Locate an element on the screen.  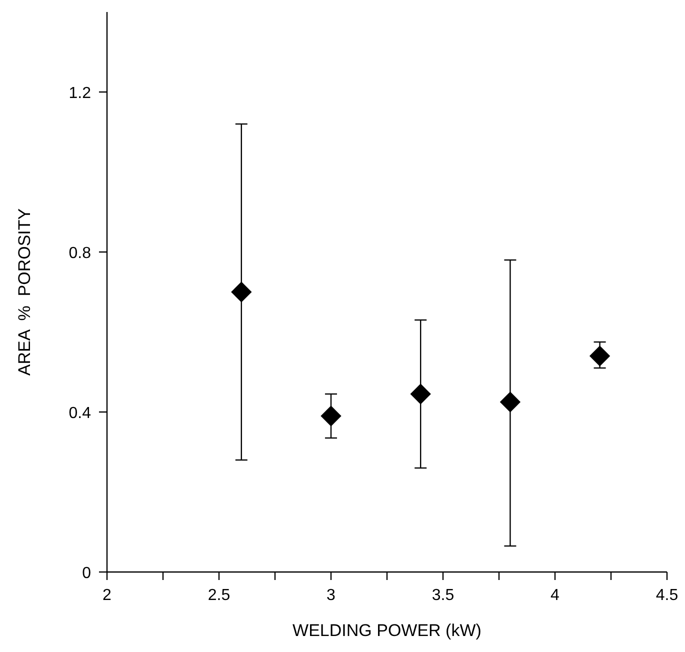
x-tick-label: 3.5 is located at coordinates (443, 595).